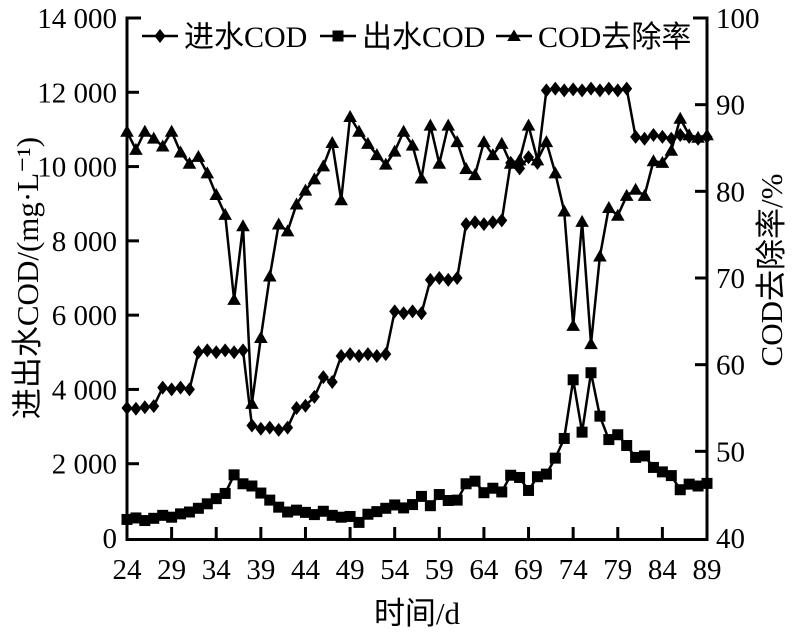  I want to click on y-right-tick-label: 40, so click(730, 539).